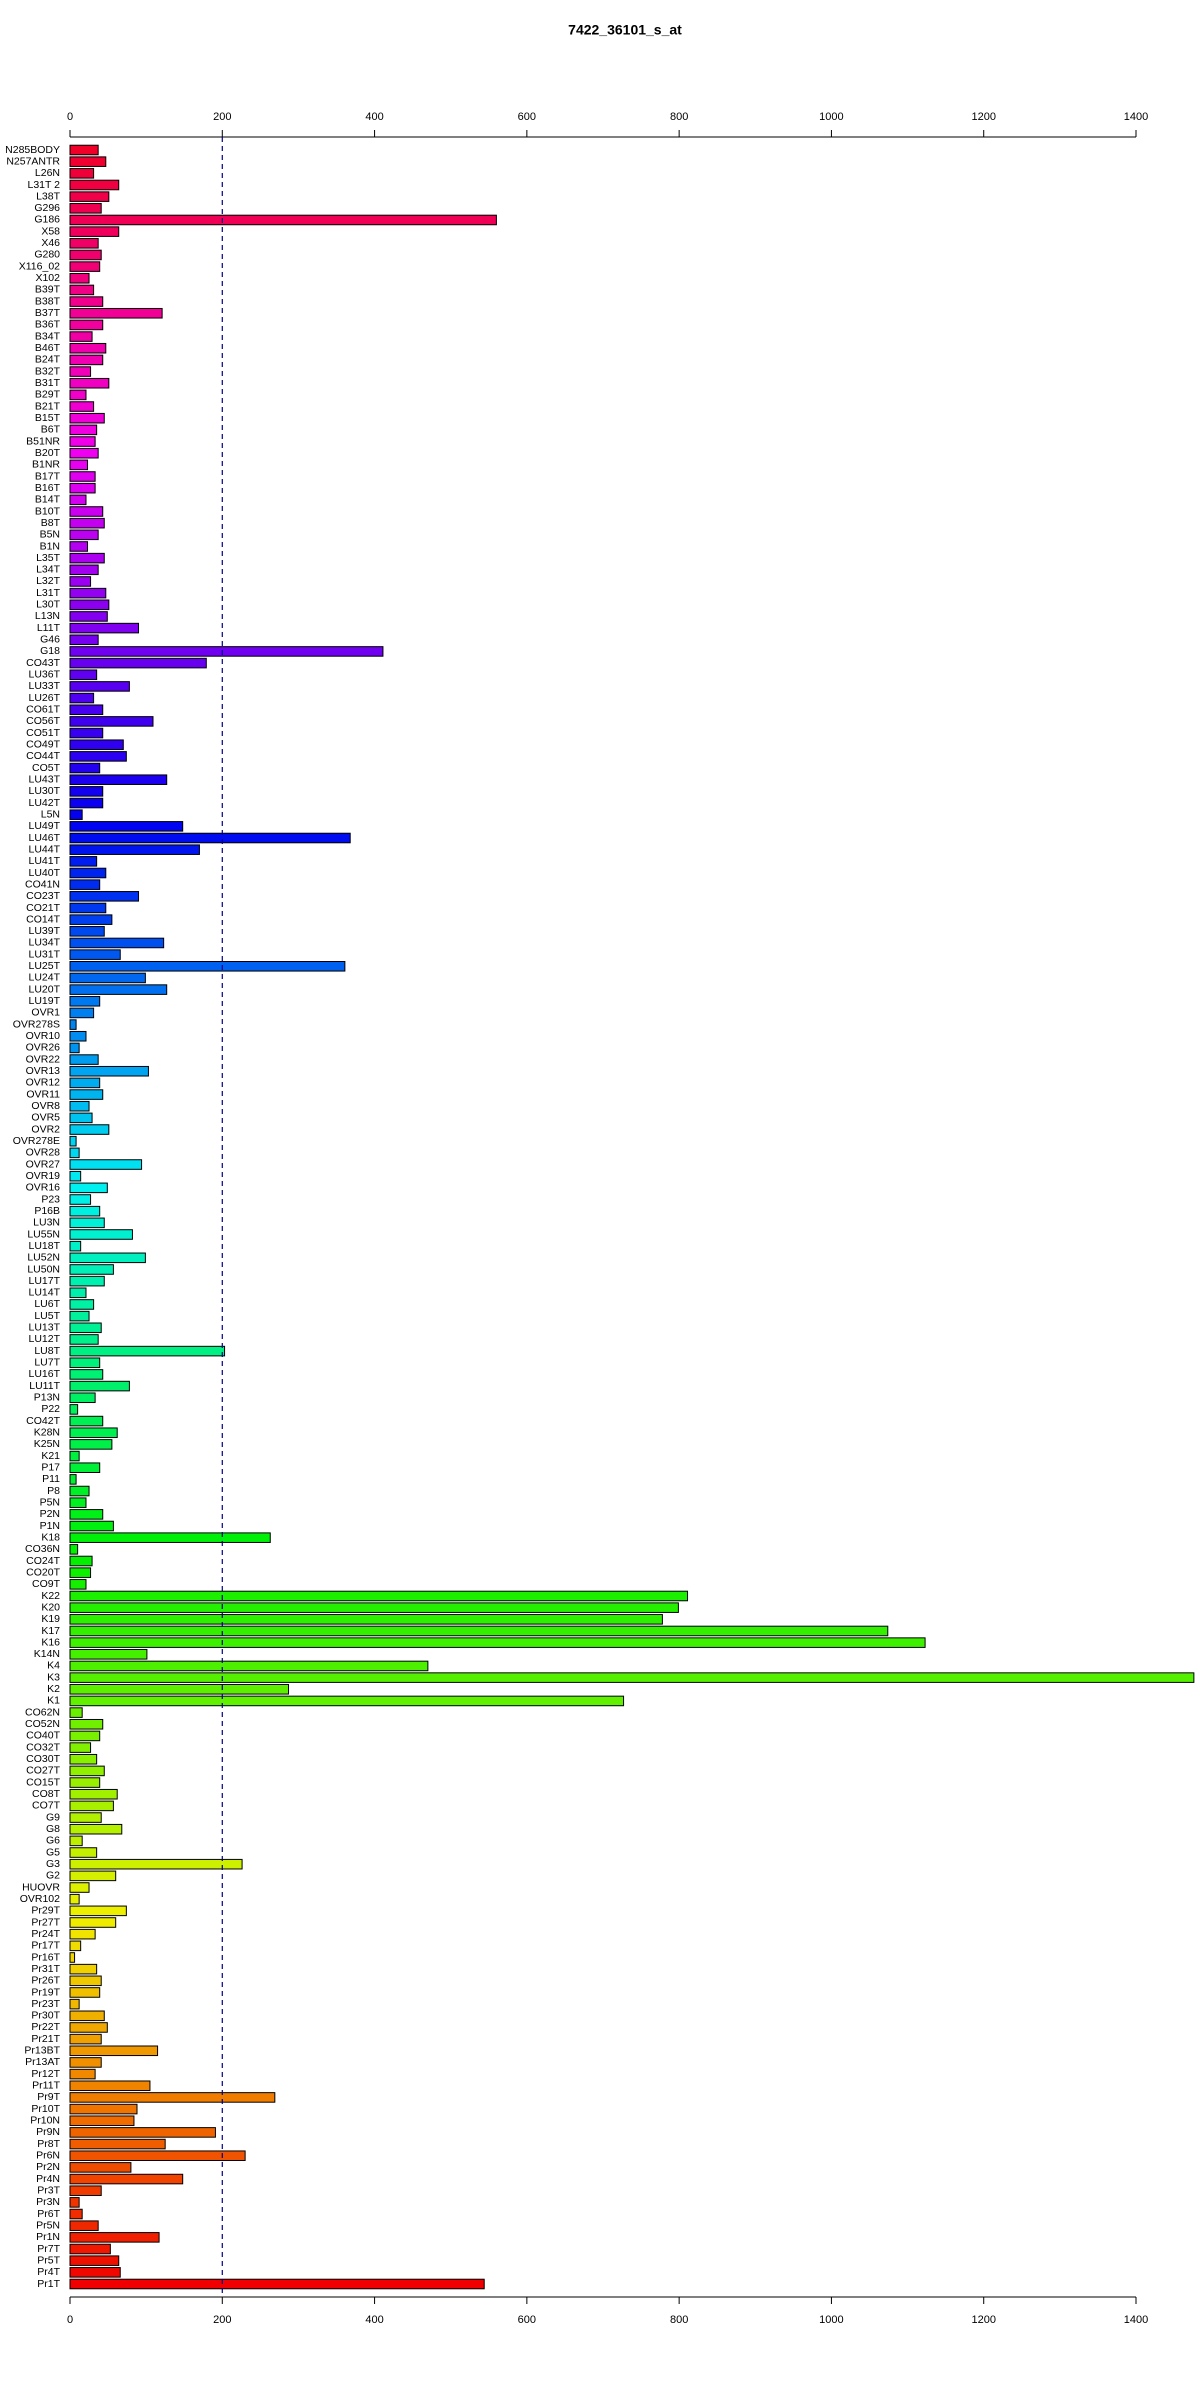 This screenshot has height=2400, width=1200. Describe the element at coordinates (48, 2097) in the screenshot. I see `y-tick-label: Pr9T` at that location.